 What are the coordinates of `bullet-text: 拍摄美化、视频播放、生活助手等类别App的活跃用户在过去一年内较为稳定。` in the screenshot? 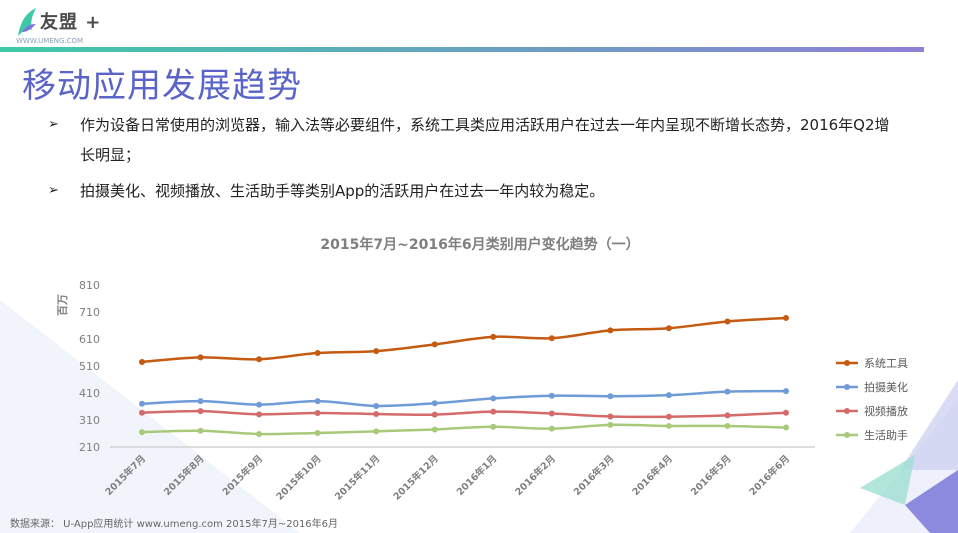 It's located at (342, 191).